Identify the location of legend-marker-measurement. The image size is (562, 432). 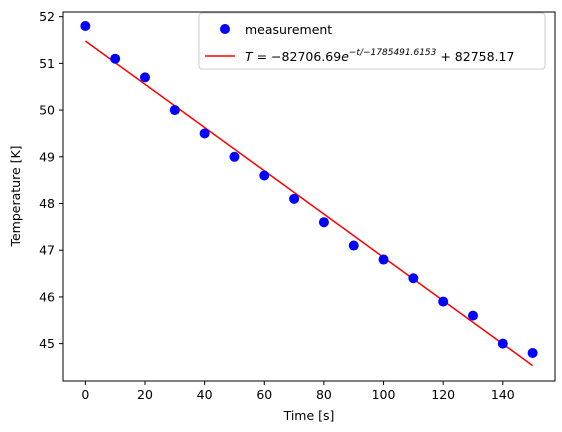
(225, 29).